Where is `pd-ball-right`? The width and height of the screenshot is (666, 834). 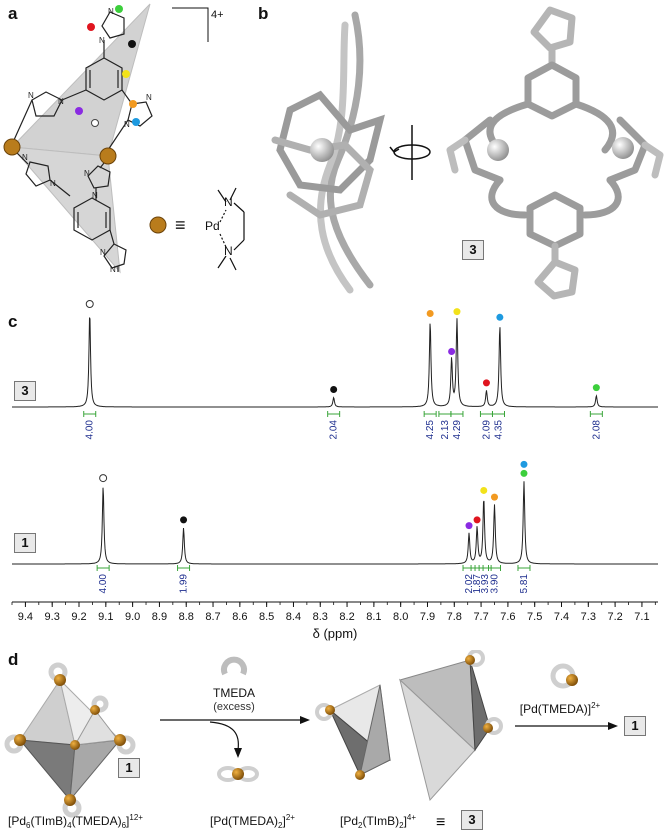 pd-ball-right is located at coordinates (623, 148).